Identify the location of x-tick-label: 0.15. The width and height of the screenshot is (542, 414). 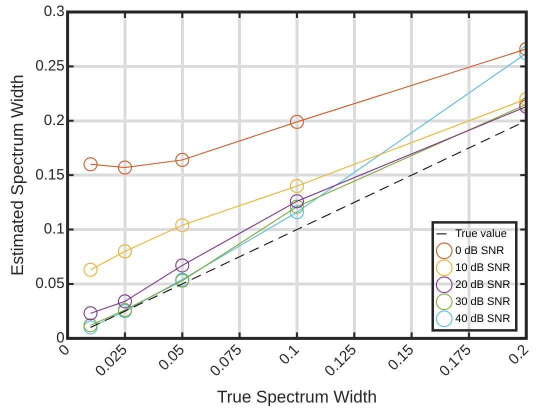
(401, 357).